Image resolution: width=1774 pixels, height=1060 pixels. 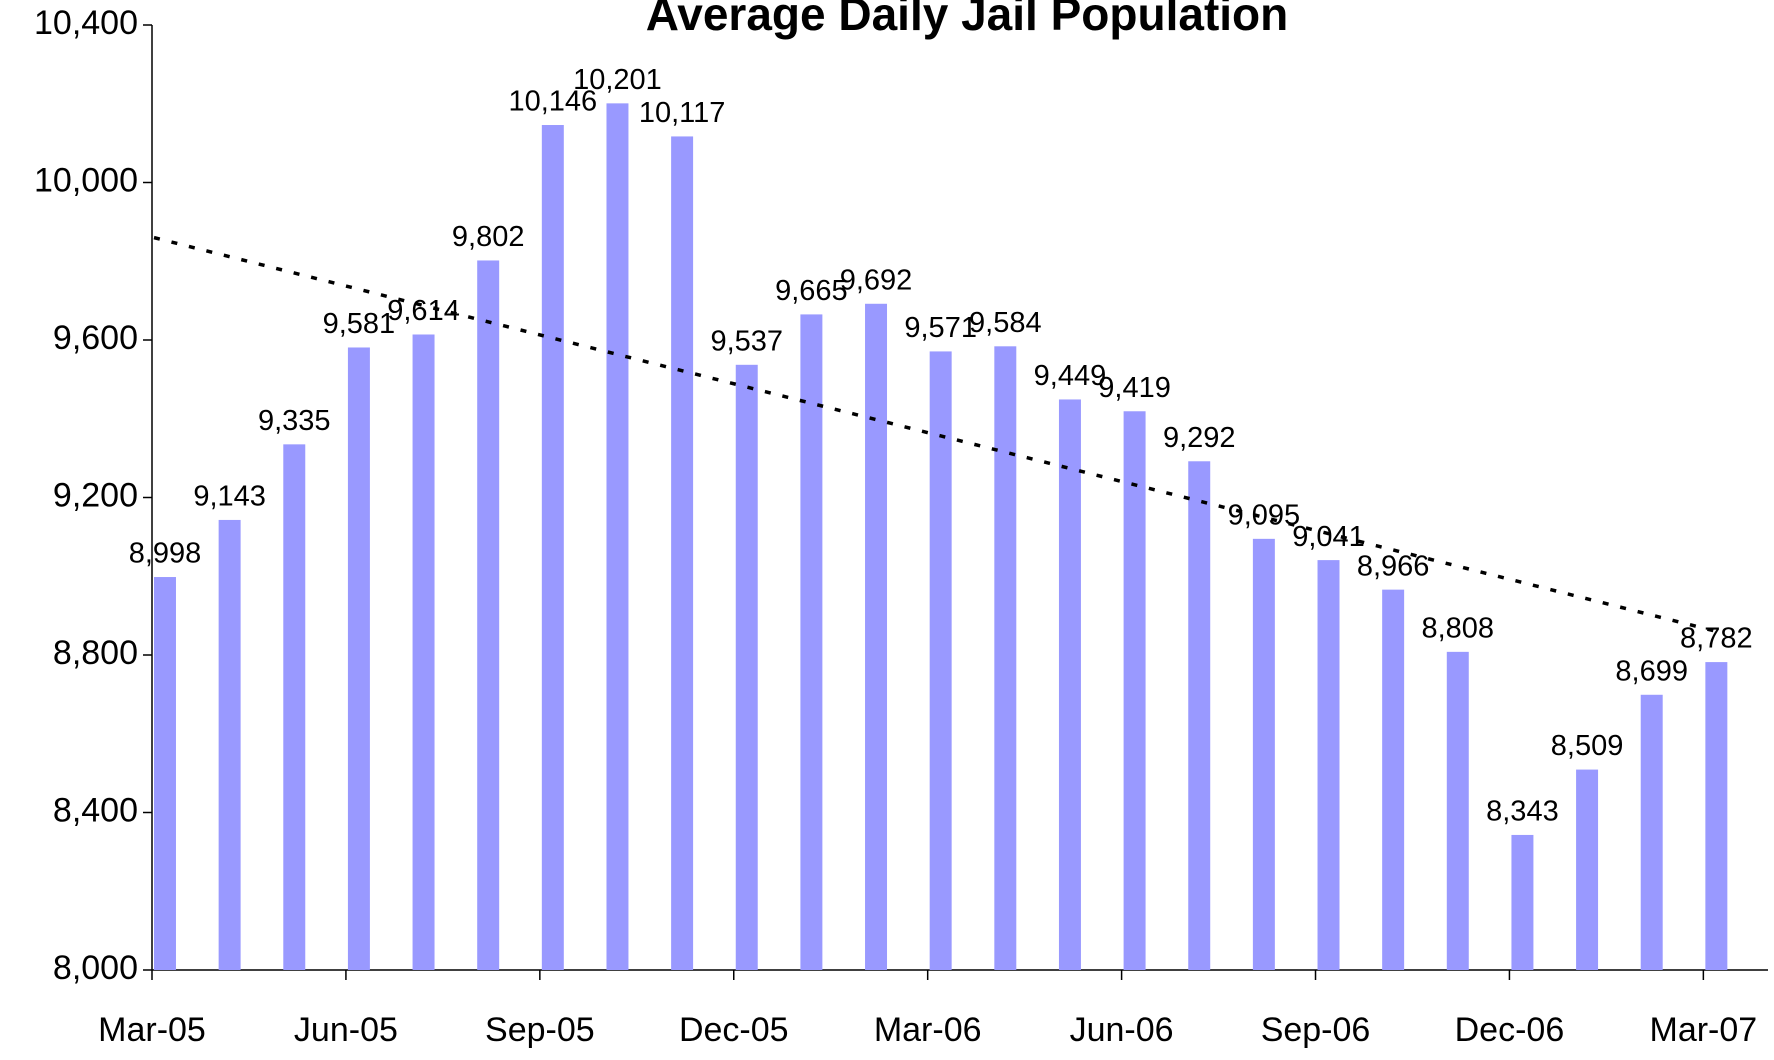 What do you see at coordinates (86, 23) in the screenshot?
I see `y-tick-label: 10,400` at bounding box center [86, 23].